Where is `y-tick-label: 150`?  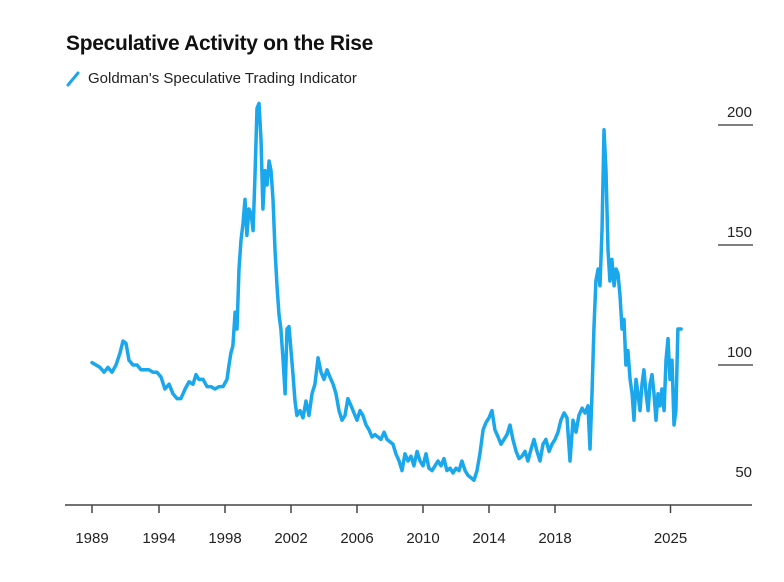
y-tick-label: 150 is located at coordinates (739, 232).